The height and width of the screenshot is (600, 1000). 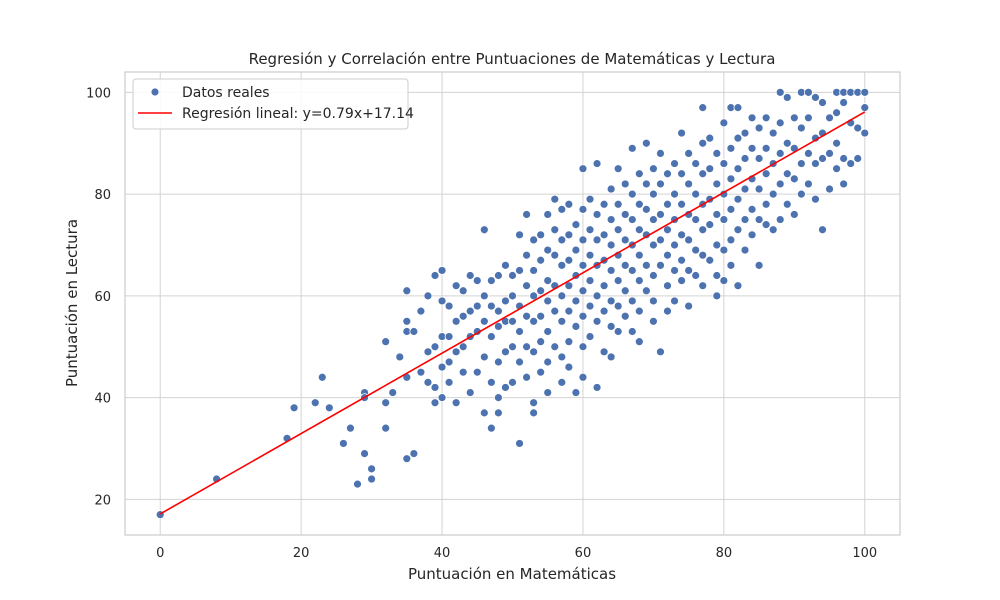 What do you see at coordinates (301, 553) in the screenshot?
I see `x-tick-label: 20` at bounding box center [301, 553].